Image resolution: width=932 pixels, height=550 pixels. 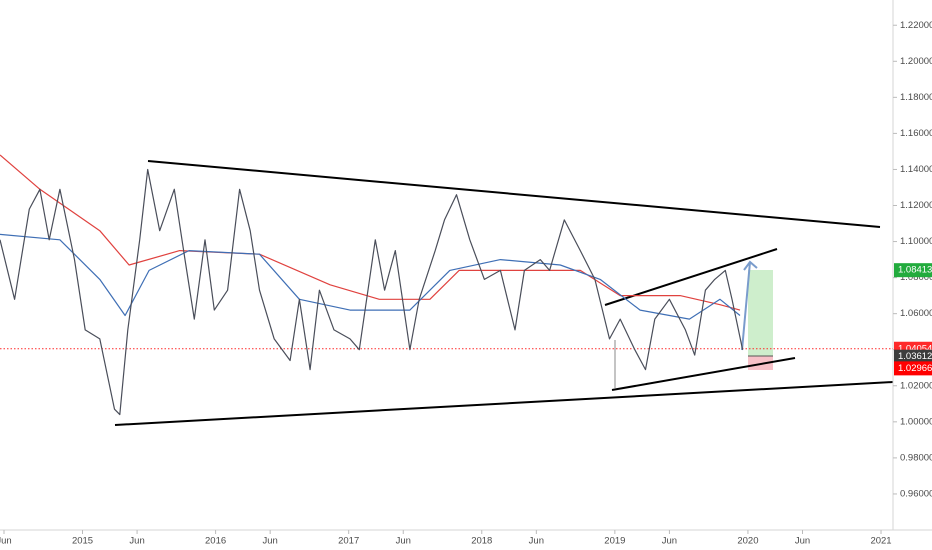 I want to click on price-label: 1.02966, so click(x=915, y=368).